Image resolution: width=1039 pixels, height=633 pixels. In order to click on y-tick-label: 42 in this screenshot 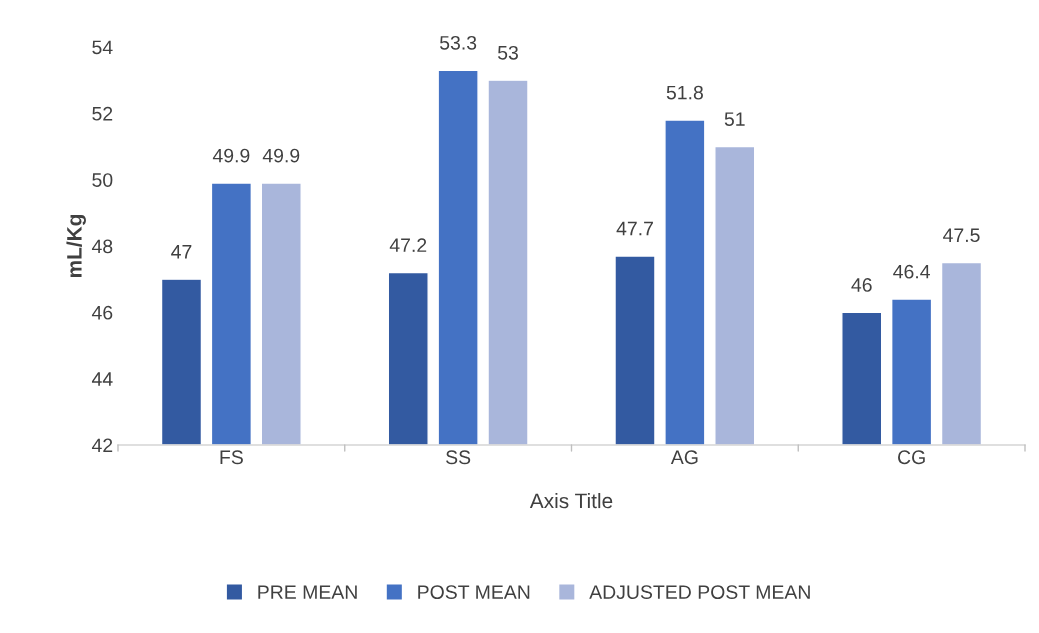, I will do `click(102, 445)`.